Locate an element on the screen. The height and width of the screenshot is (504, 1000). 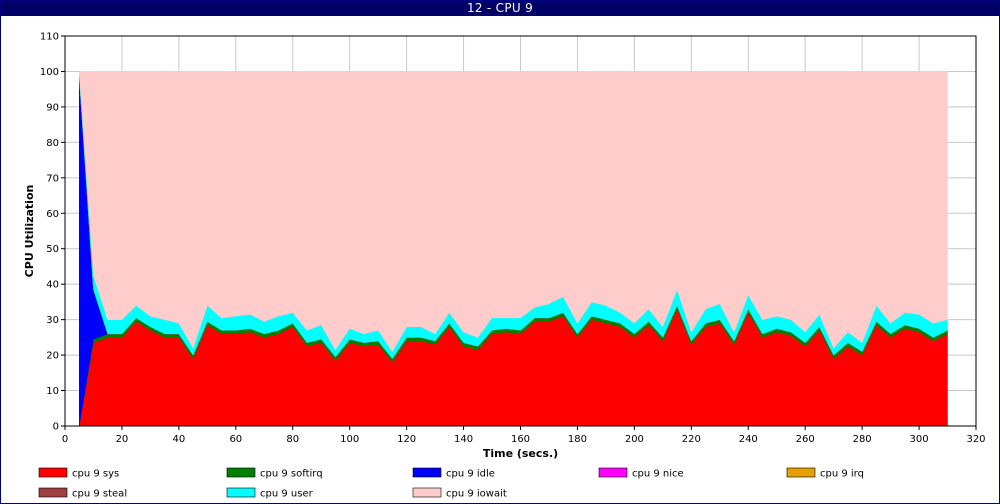
x-tick-label: 320 is located at coordinates (975, 439).